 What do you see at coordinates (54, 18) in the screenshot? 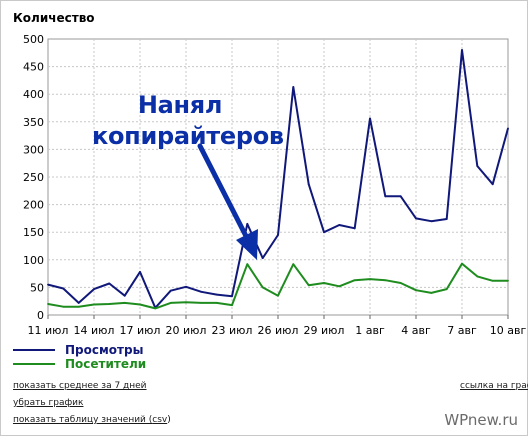
I see `chart-title: Количество` at bounding box center [54, 18].